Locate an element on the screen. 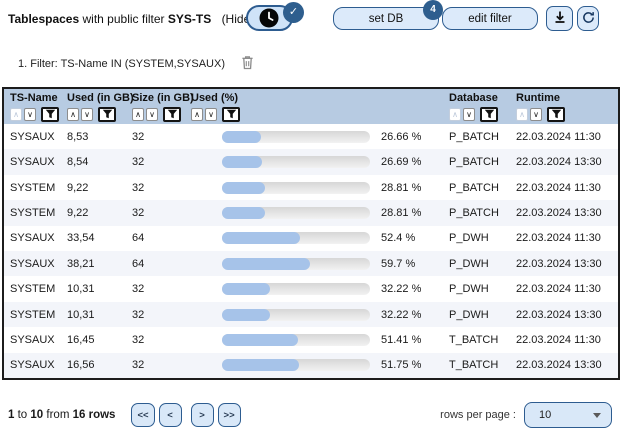 This screenshot has width=622, height=442. cell-used-pct: 26.69 % is located at coordinates (320, 162).